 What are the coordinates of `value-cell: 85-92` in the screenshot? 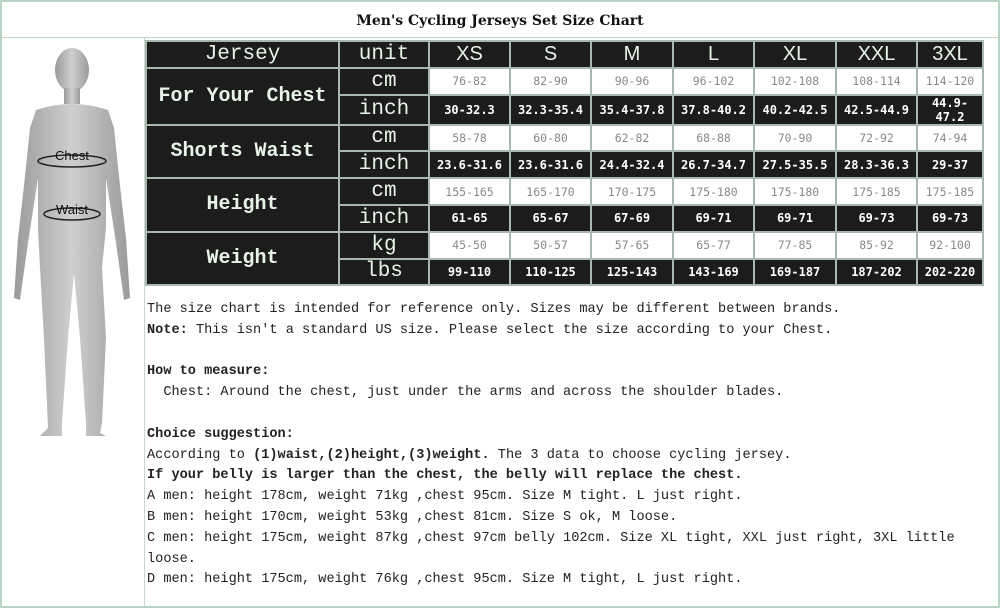 It's located at (876, 245).